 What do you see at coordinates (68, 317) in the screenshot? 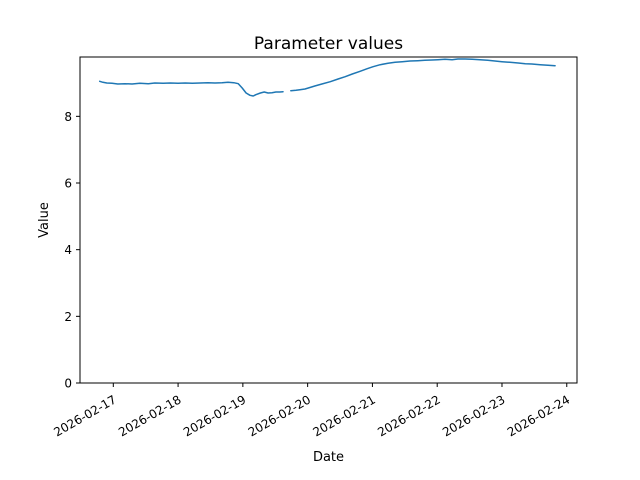
I see `y-tick-label: 2` at bounding box center [68, 317].